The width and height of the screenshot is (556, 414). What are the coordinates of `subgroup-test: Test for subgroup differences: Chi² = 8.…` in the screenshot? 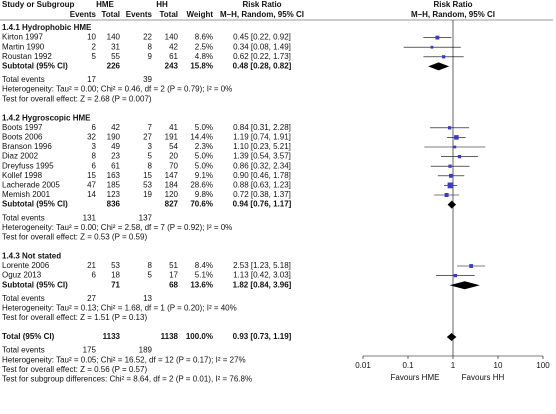 It's located at (127, 379).